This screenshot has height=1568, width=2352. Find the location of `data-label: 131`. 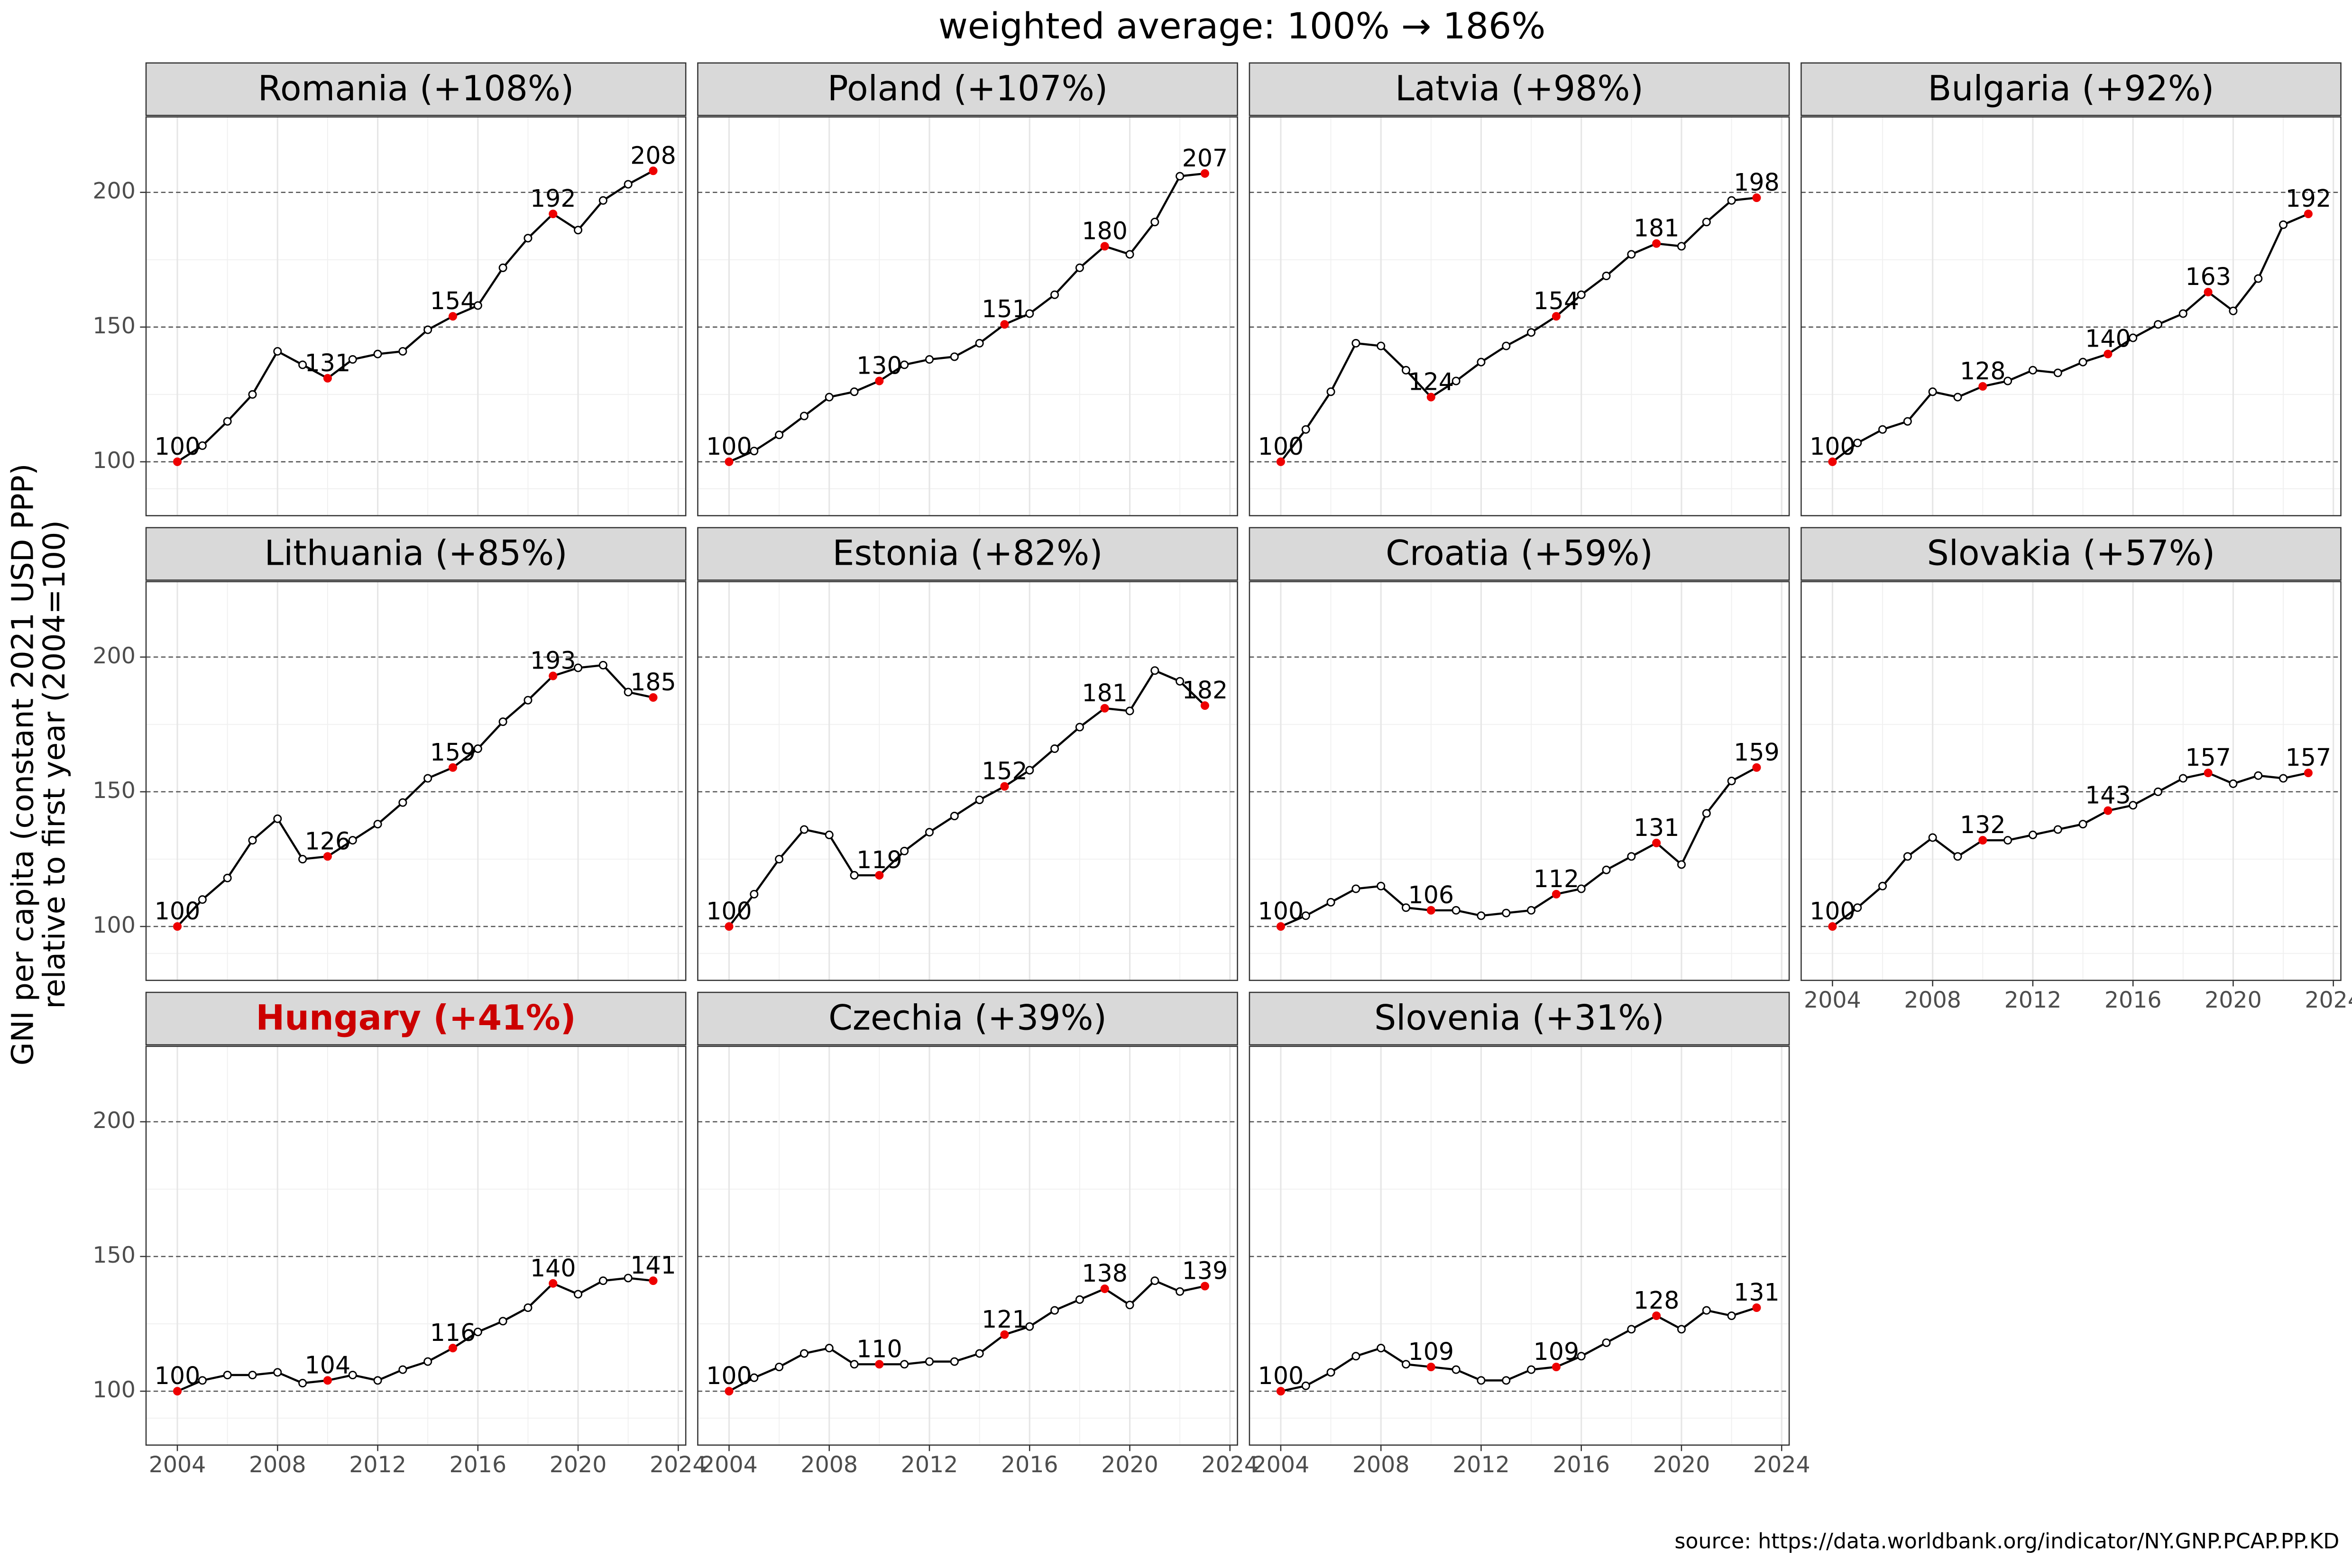

data-label: 131 is located at coordinates (1657, 828).